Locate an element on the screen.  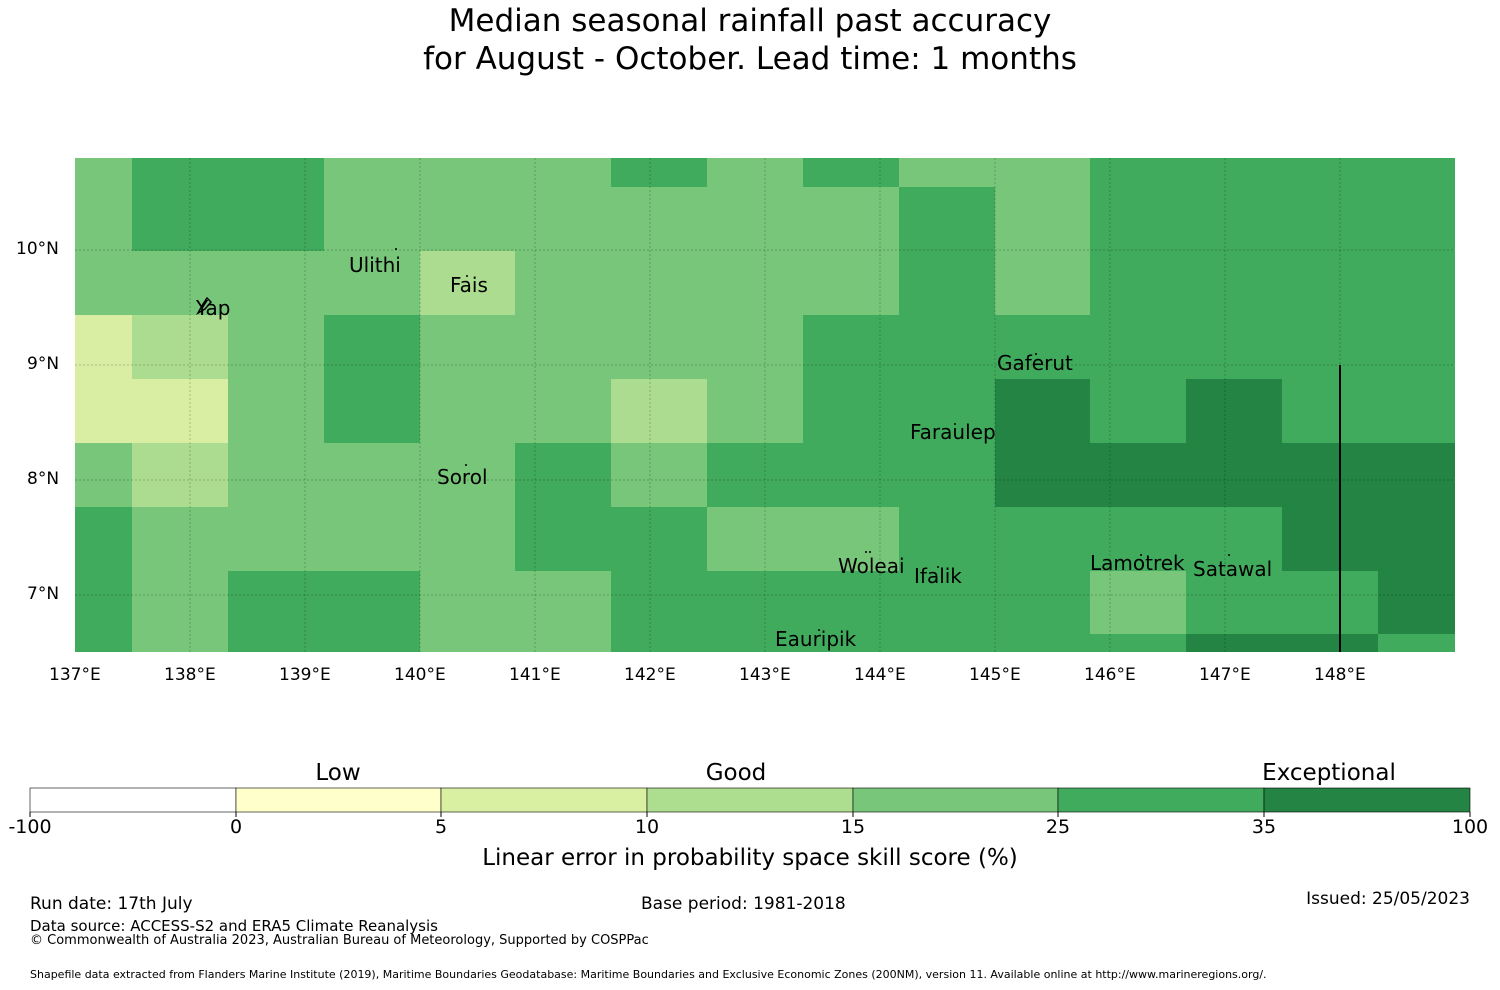
issued-date: Issued: 25/05/2023 is located at coordinates (1388, 899).